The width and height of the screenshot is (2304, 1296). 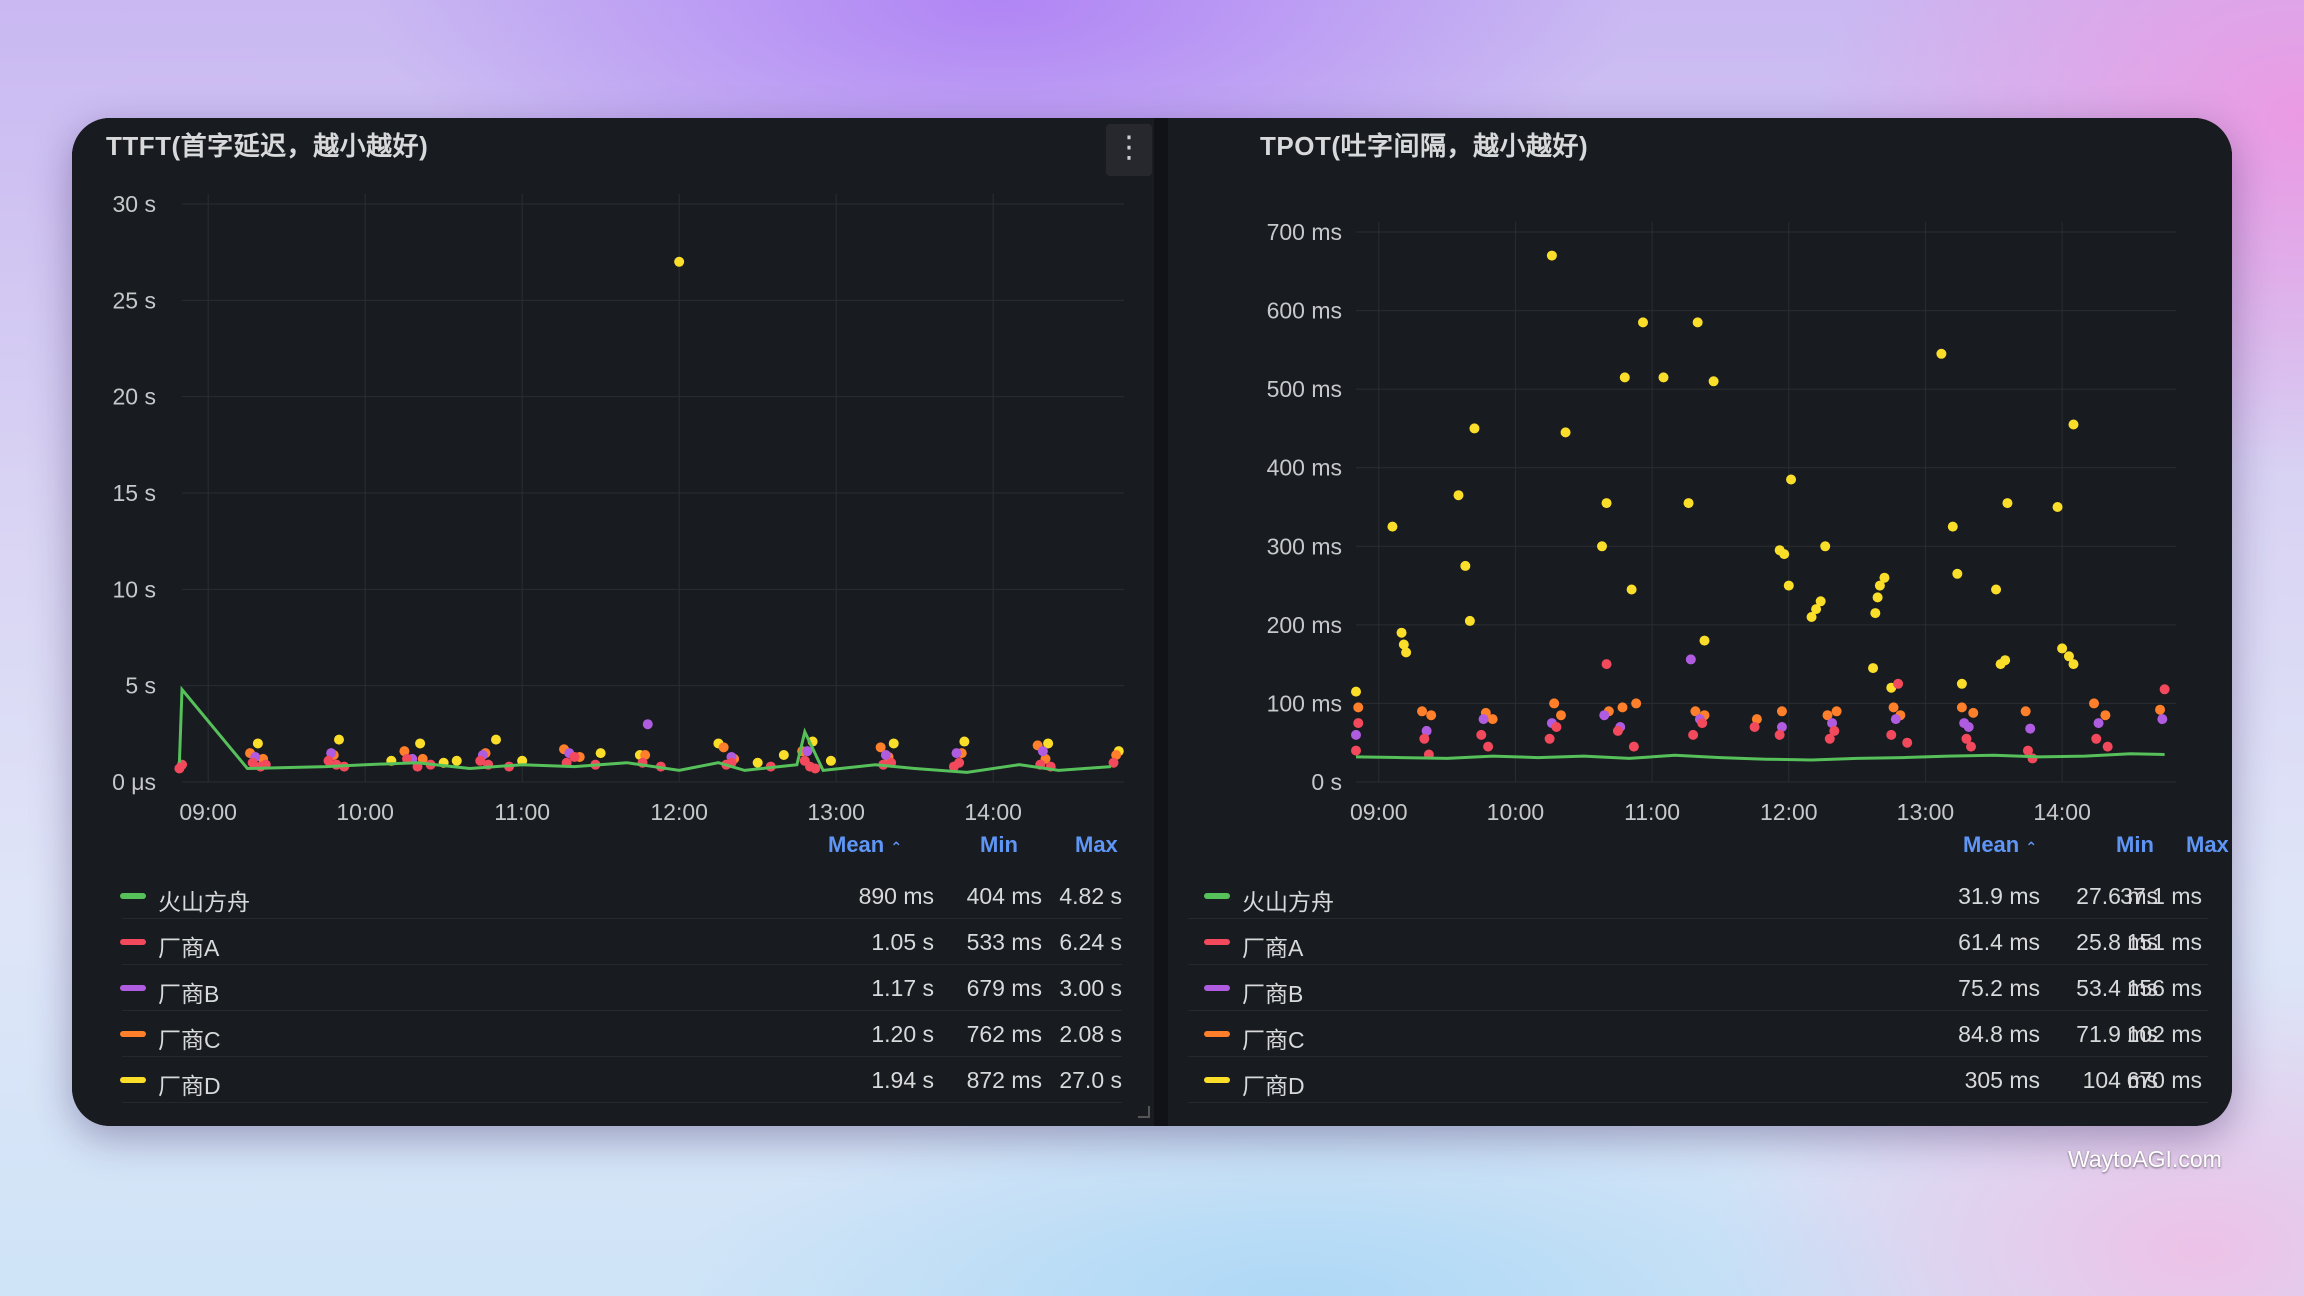 What do you see at coordinates (1698, 942) in the screenshot?
I see `legend-row: 厂商A 61.4 ms 25.8 ms 151 ms` at bounding box center [1698, 942].